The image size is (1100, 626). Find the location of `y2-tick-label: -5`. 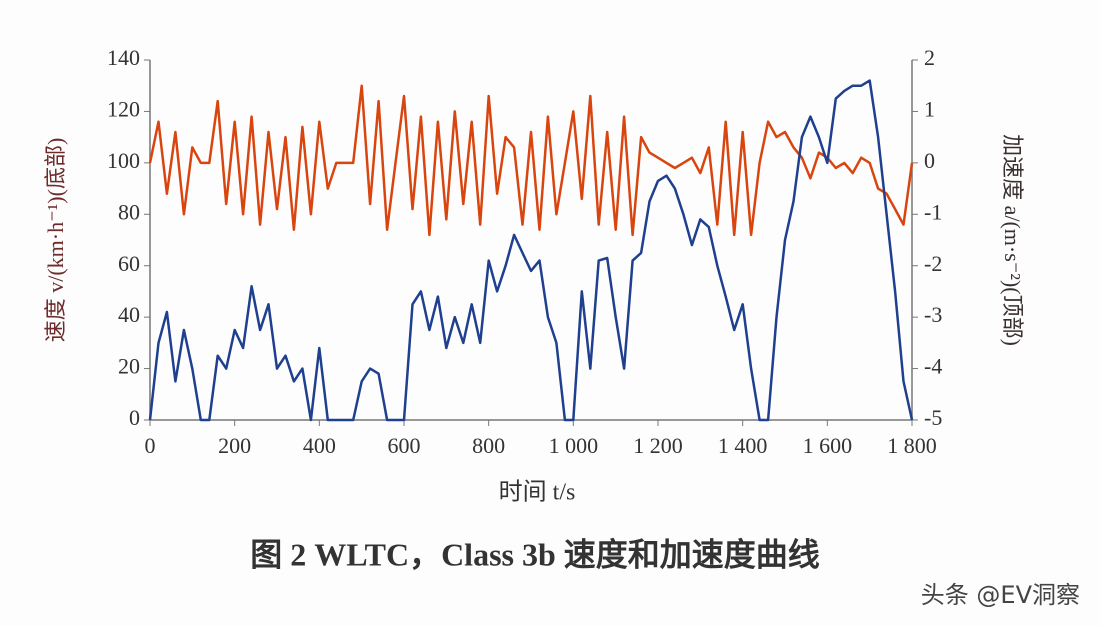

y2-tick-label: -5 is located at coordinates (933, 417).